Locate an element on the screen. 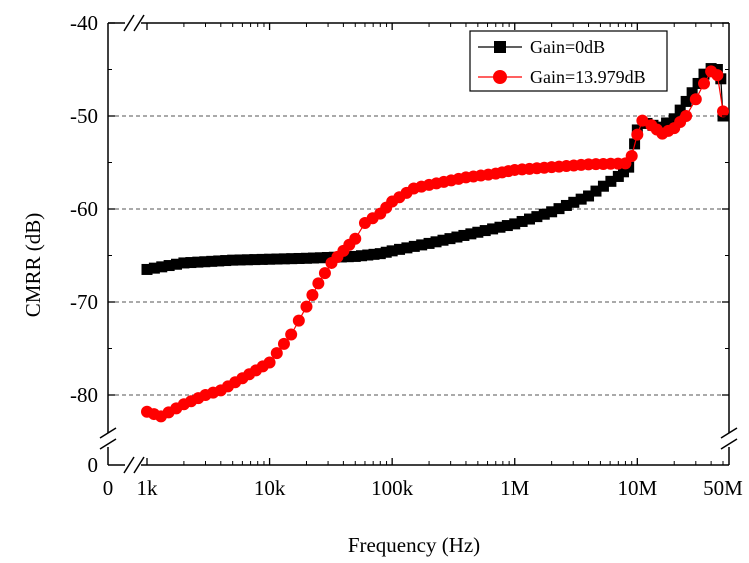 The image size is (749, 563). y-tick-label: -80 is located at coordinates (84, 395).